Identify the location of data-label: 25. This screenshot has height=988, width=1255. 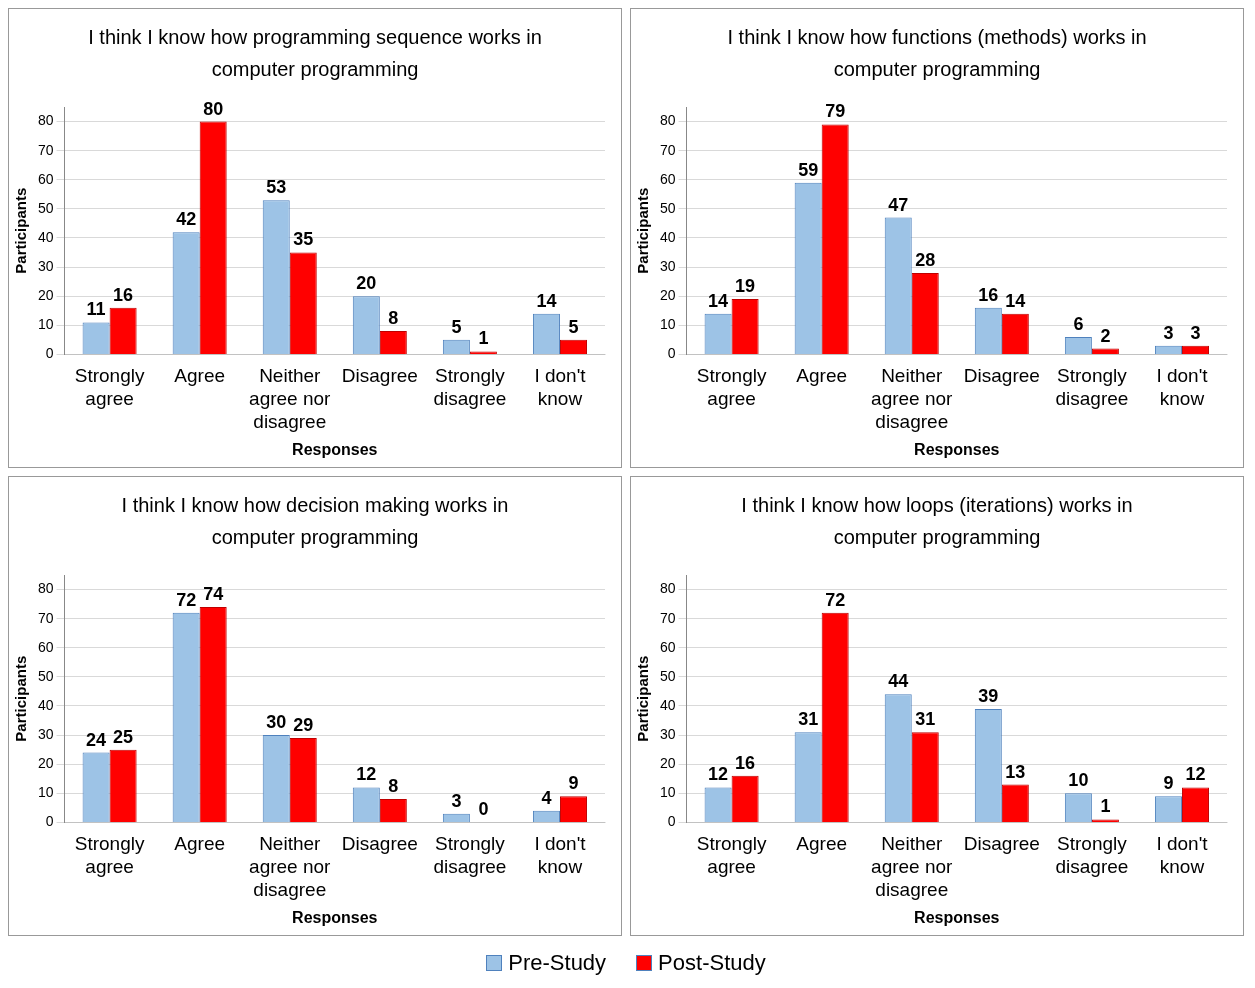
(123, 736).